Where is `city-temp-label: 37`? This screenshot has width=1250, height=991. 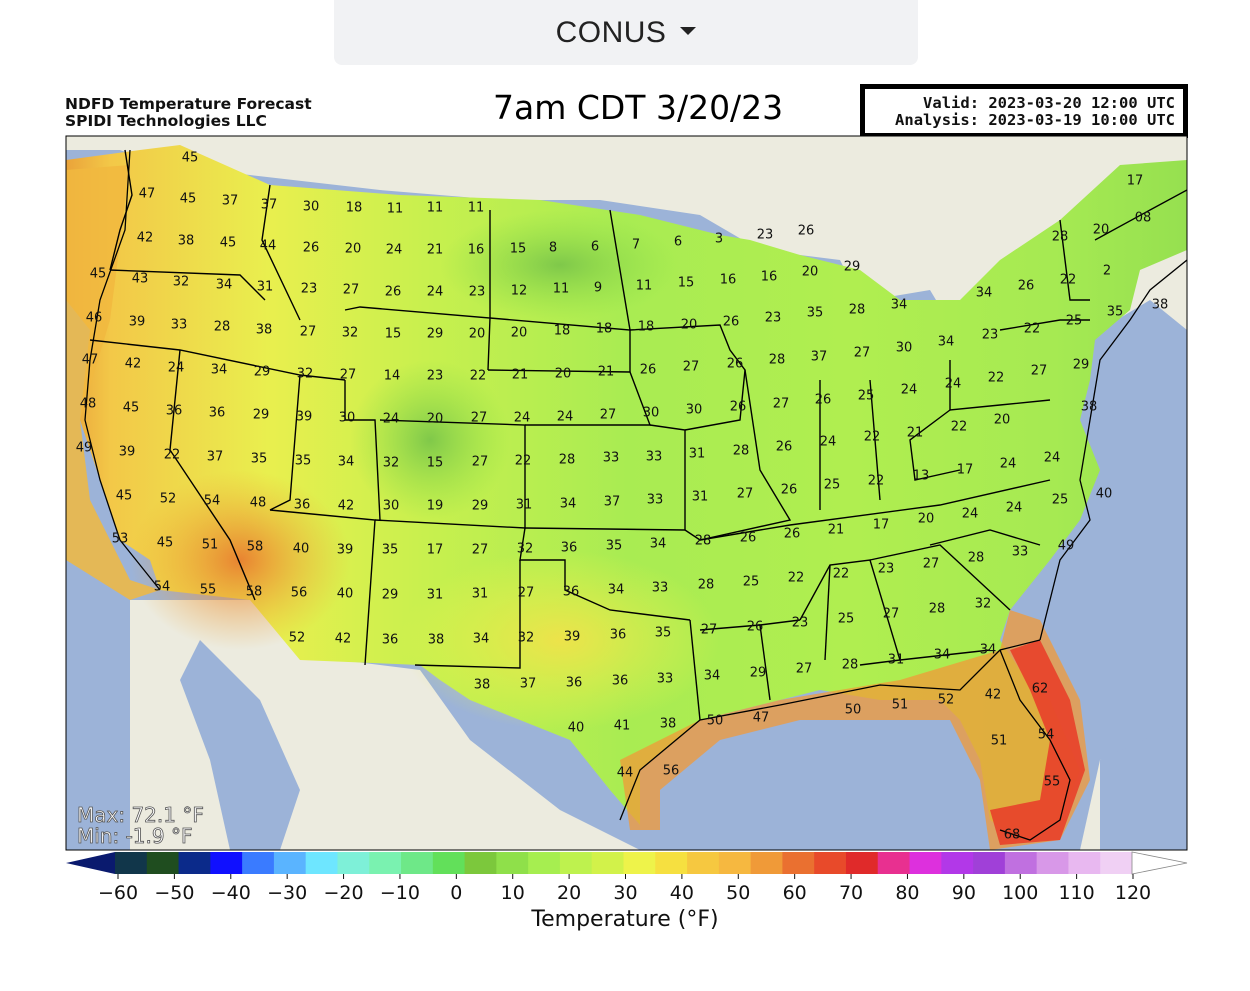
city-temp-label: 37 is located at coordinates (612, 502).